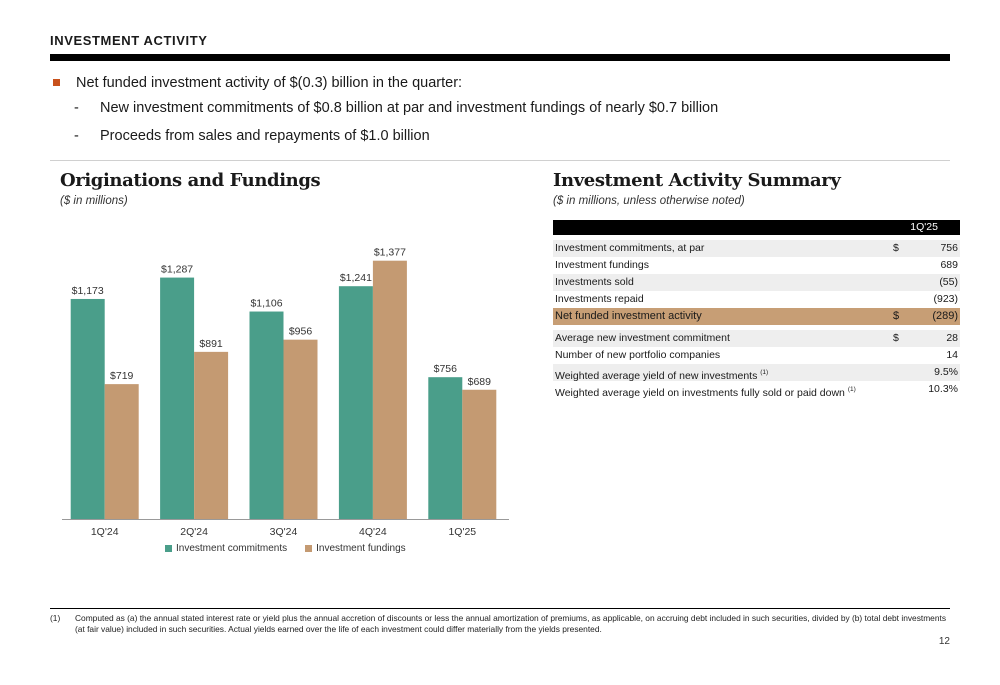 The width and height of the screenshot is (1000, 685). Describe the element at coordinates (628, 316) in the screenshot. I see `row-label: Net funded investment activity` at that location.